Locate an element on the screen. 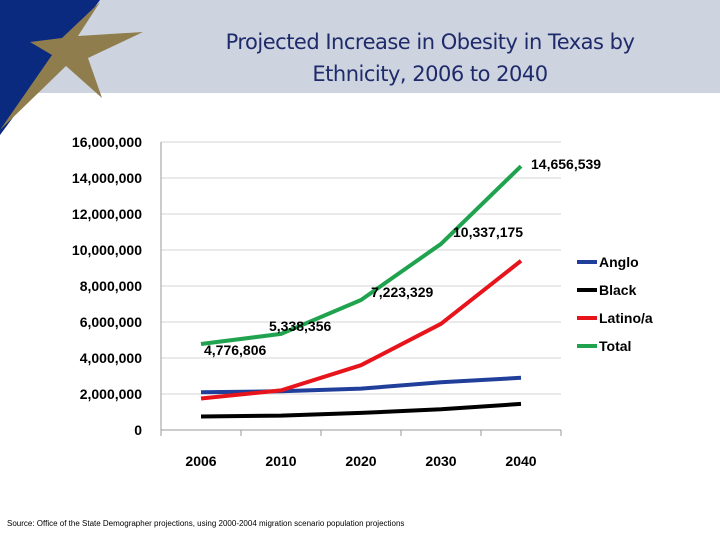 This screenshot has height=540, width=720. data-label: 5,338,356 is located at coordinates (300, 326).